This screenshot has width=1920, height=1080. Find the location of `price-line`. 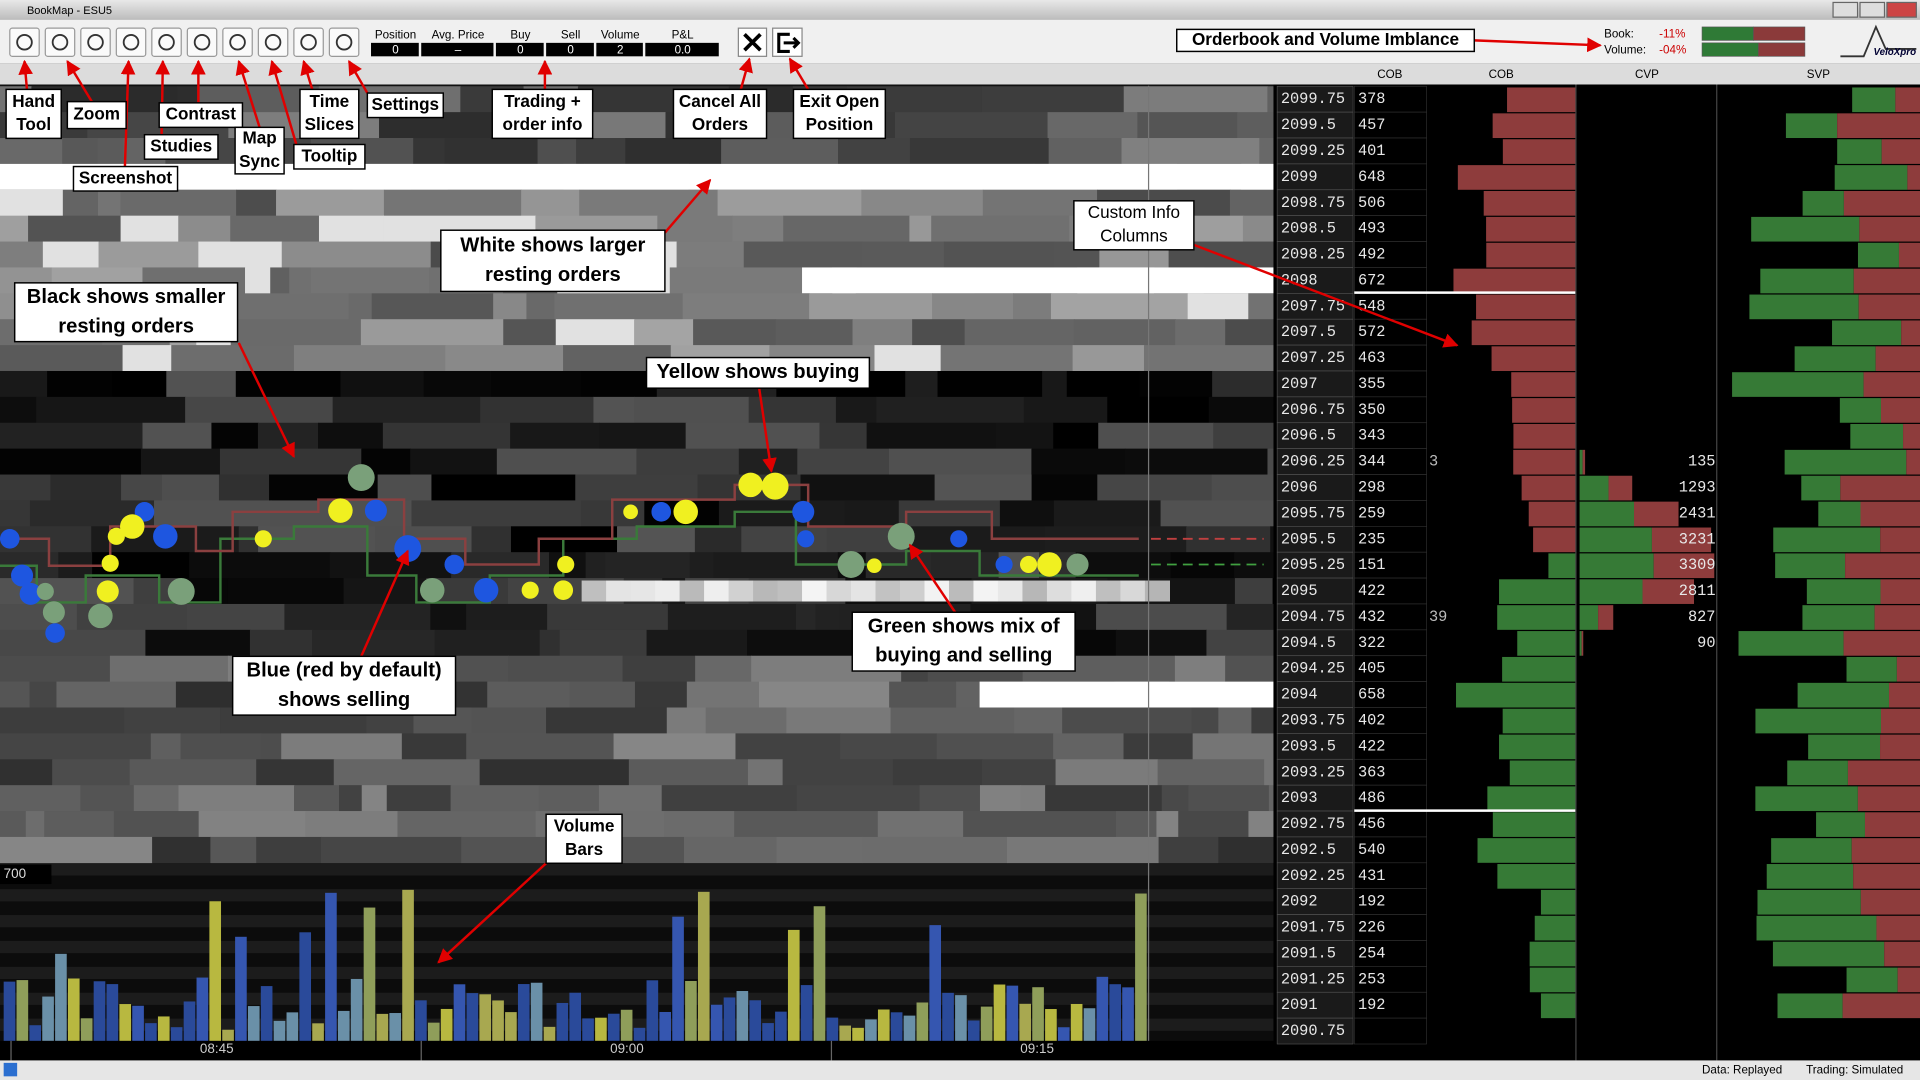

price-line is located at coordinates (569, 557).